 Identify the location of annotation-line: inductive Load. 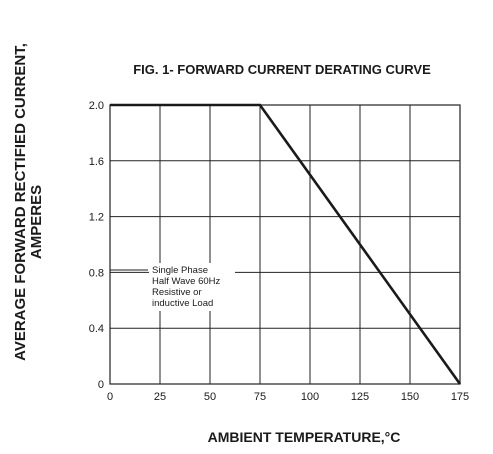
(182, 303).